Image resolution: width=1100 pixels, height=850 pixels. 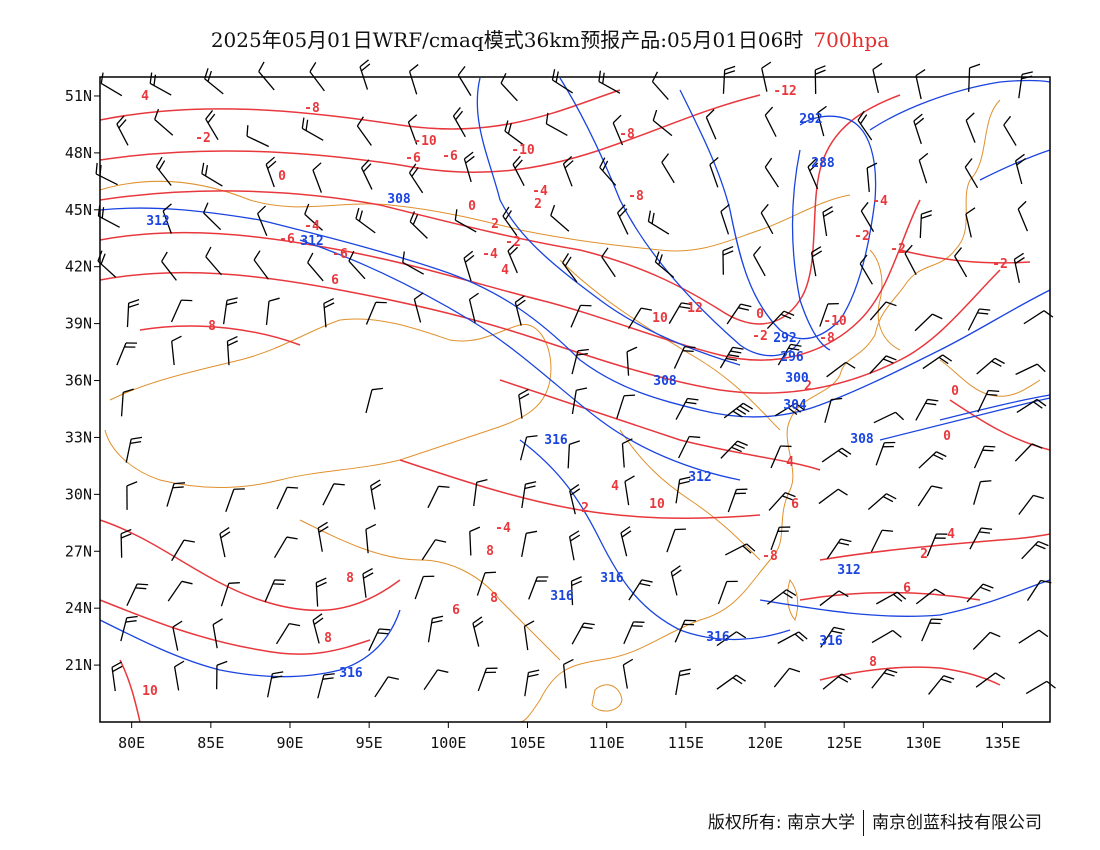 What do you see at coordinates (507, 40) in the screenshot?
I see `title-main: 2025年05月01日WRF/cmaq模式36km预报产品:05月01日06时` at bounding box center [507, 40].